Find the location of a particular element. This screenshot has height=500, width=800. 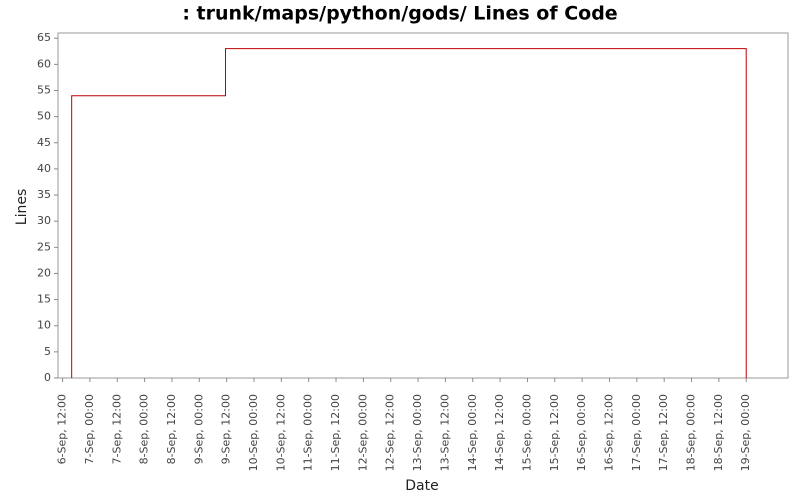

y-tick-label: 0 is located at coordinates (47, 377).